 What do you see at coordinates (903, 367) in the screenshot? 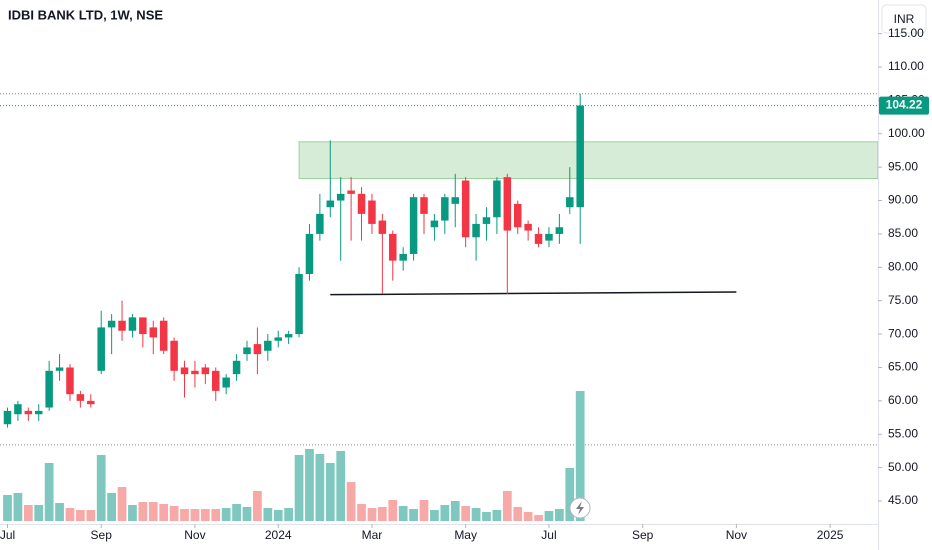
I see `y-tick-label: 65.00` at bounding box center [903, 367].